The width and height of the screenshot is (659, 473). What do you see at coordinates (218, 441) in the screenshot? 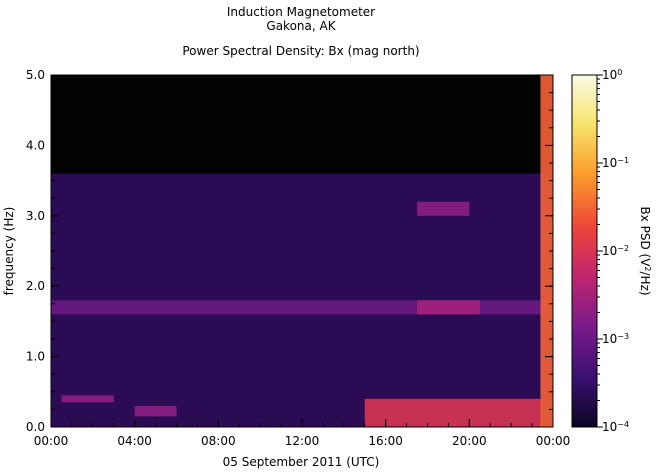
I see `x-tick-label: 08:00` at bounding box center [218, 441].